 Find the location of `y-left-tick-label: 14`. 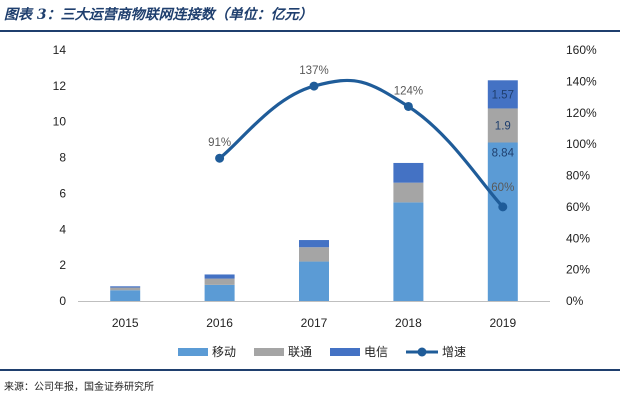

y-left-tick-label: 14 is located at coordinates (60, 50).